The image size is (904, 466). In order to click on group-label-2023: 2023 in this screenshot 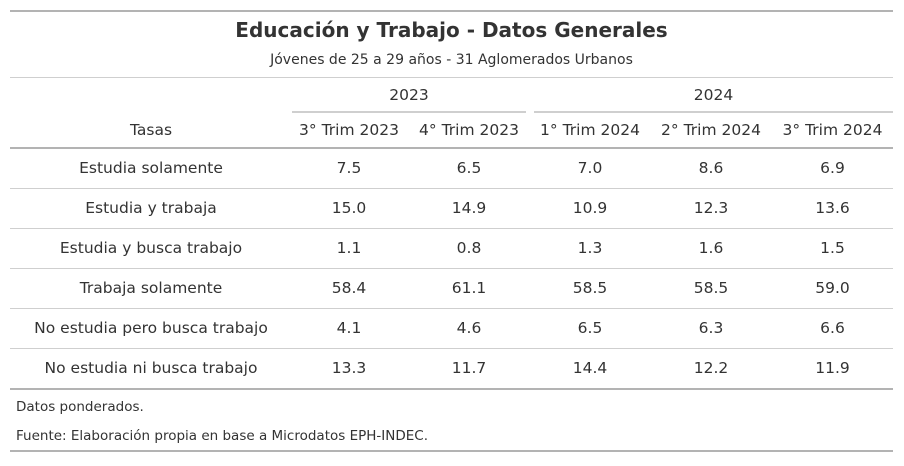, I will do `click(409, 95)`.